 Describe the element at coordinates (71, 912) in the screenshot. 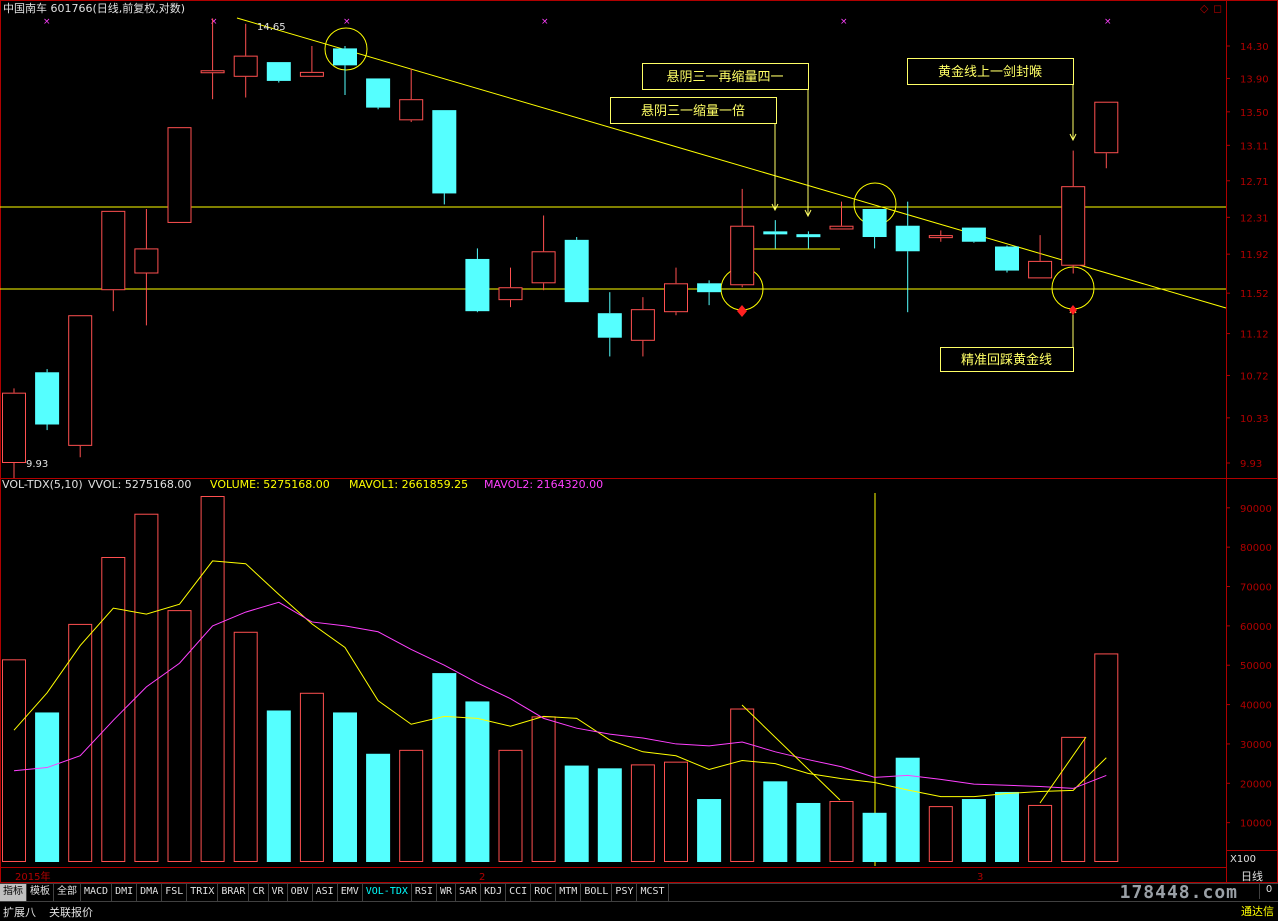

I see `related-quotes-button: 关联报价` at that location.